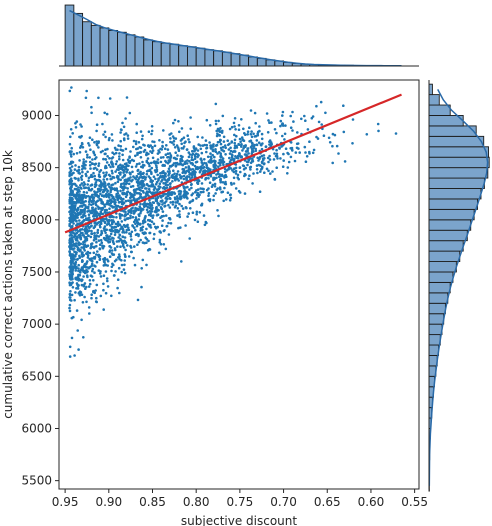 Image resolution: width=492 pixels, height=526 pixels. I want to click on x-tick-label: 0.75, so click(240, 502).